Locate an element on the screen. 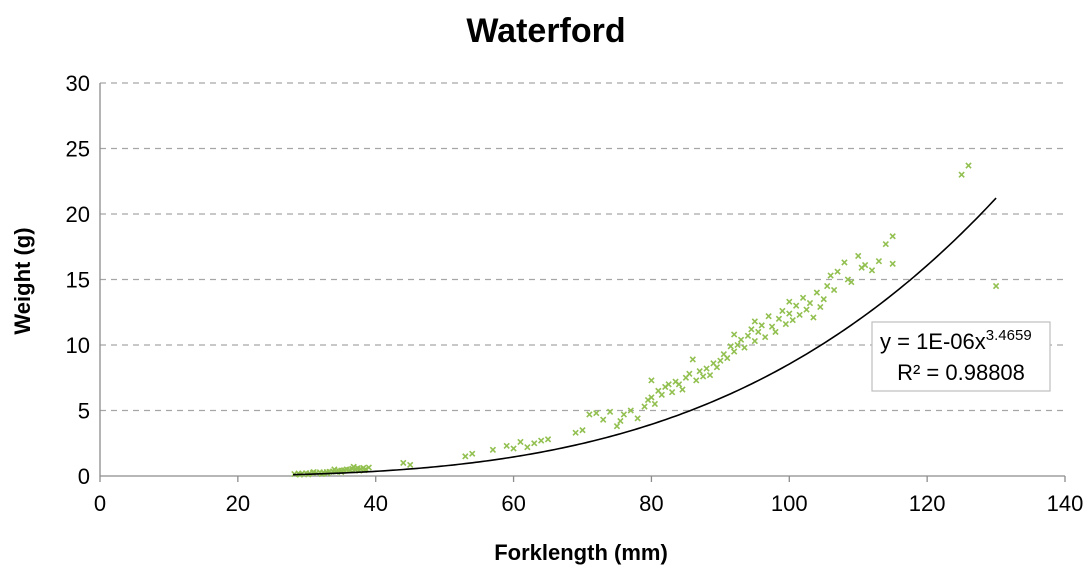  x-axis-label: Forklength (mm) is located at coordinates (581, 552).